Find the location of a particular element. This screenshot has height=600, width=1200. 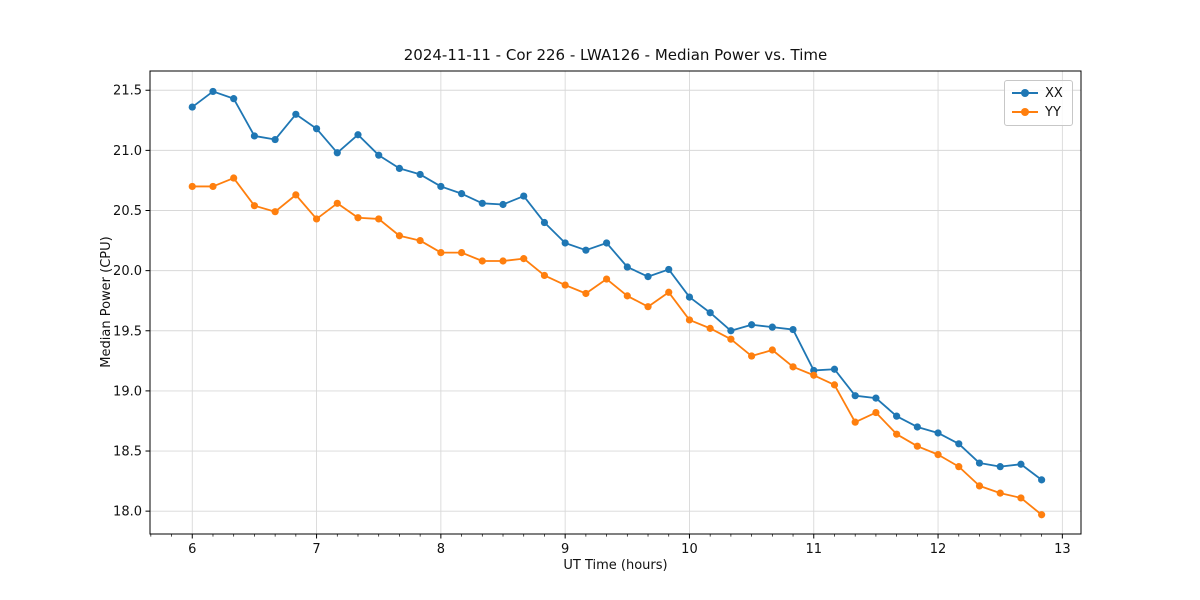

svg-text: 21.0 is located at coordinates (127, 151).